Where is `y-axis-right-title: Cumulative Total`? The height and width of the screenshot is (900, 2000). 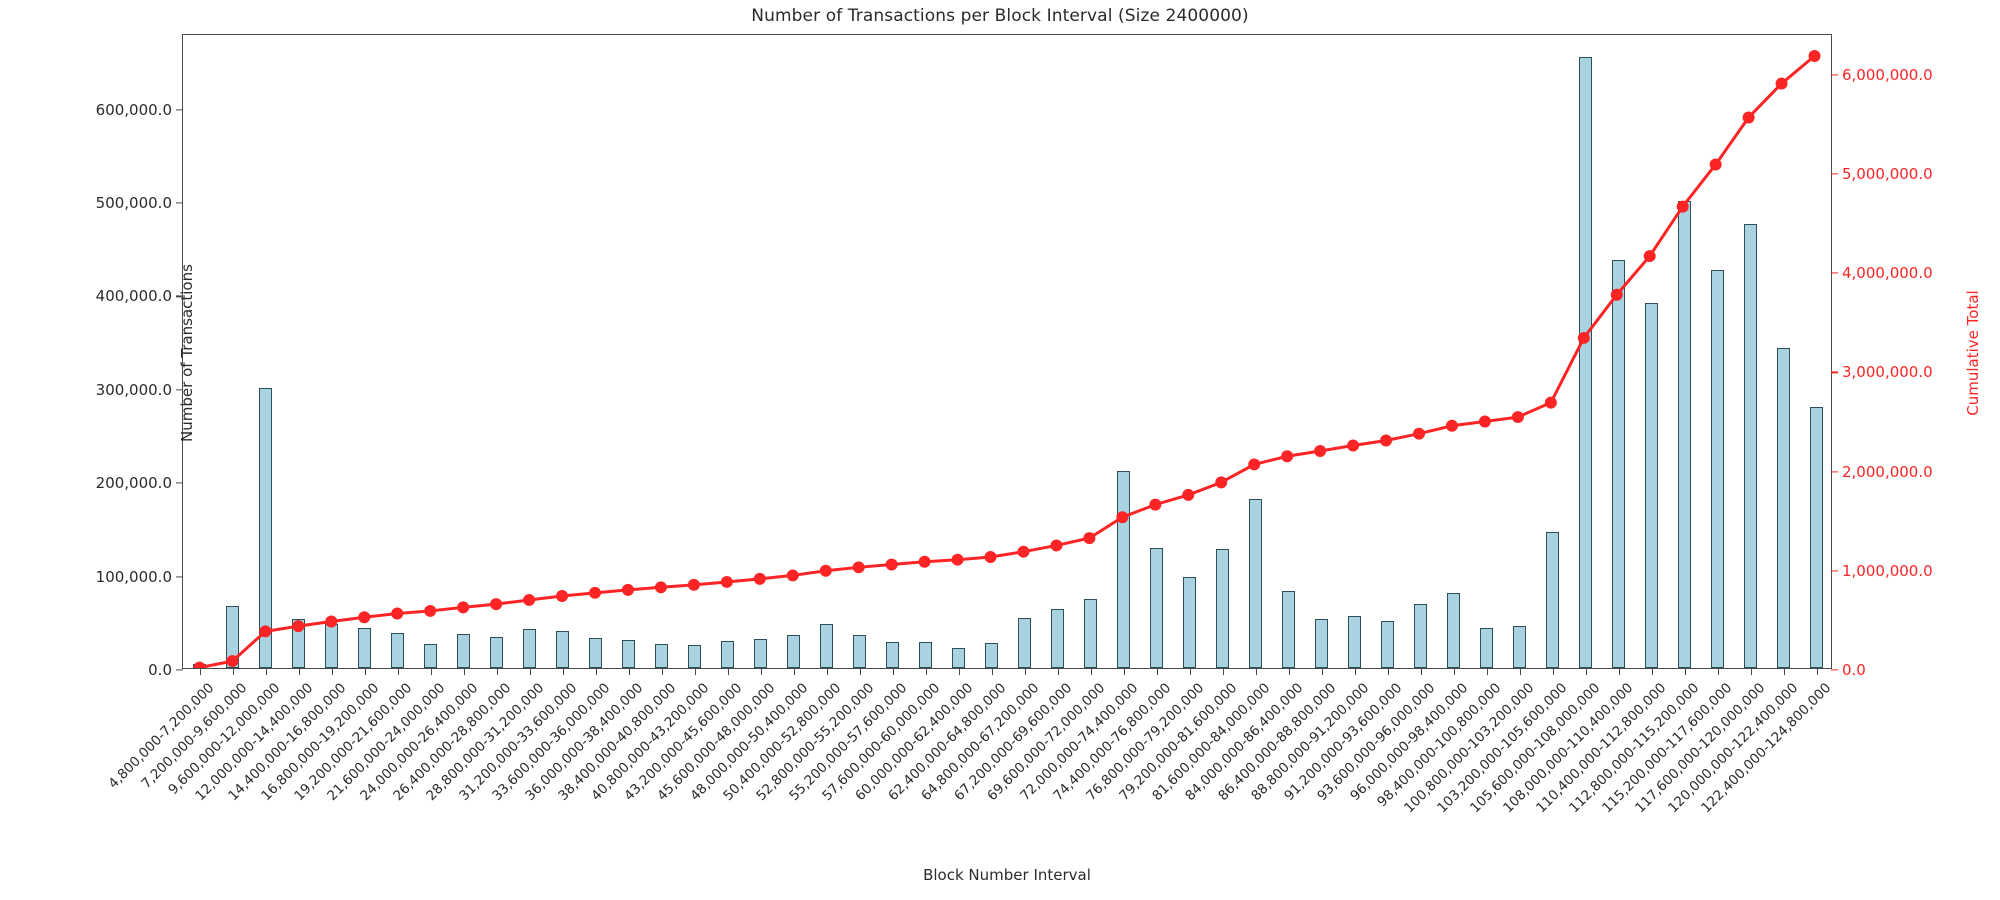 y-axis-right-title: Cumulative Total is located at coordinates (1973, 352).